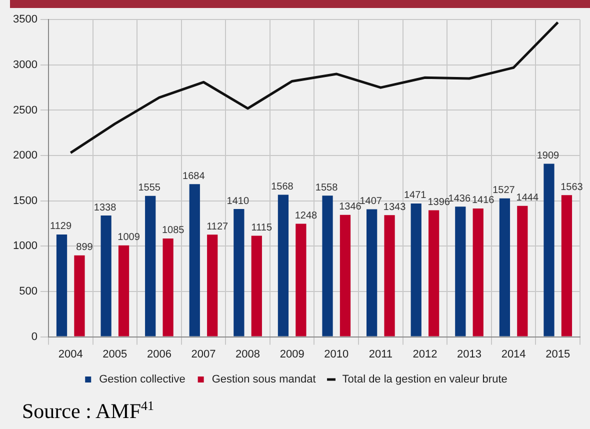  What do you see at coordinates (459, 198) in the screenshot?
I see `data-label: 1436` at bounding box center [459, 198].